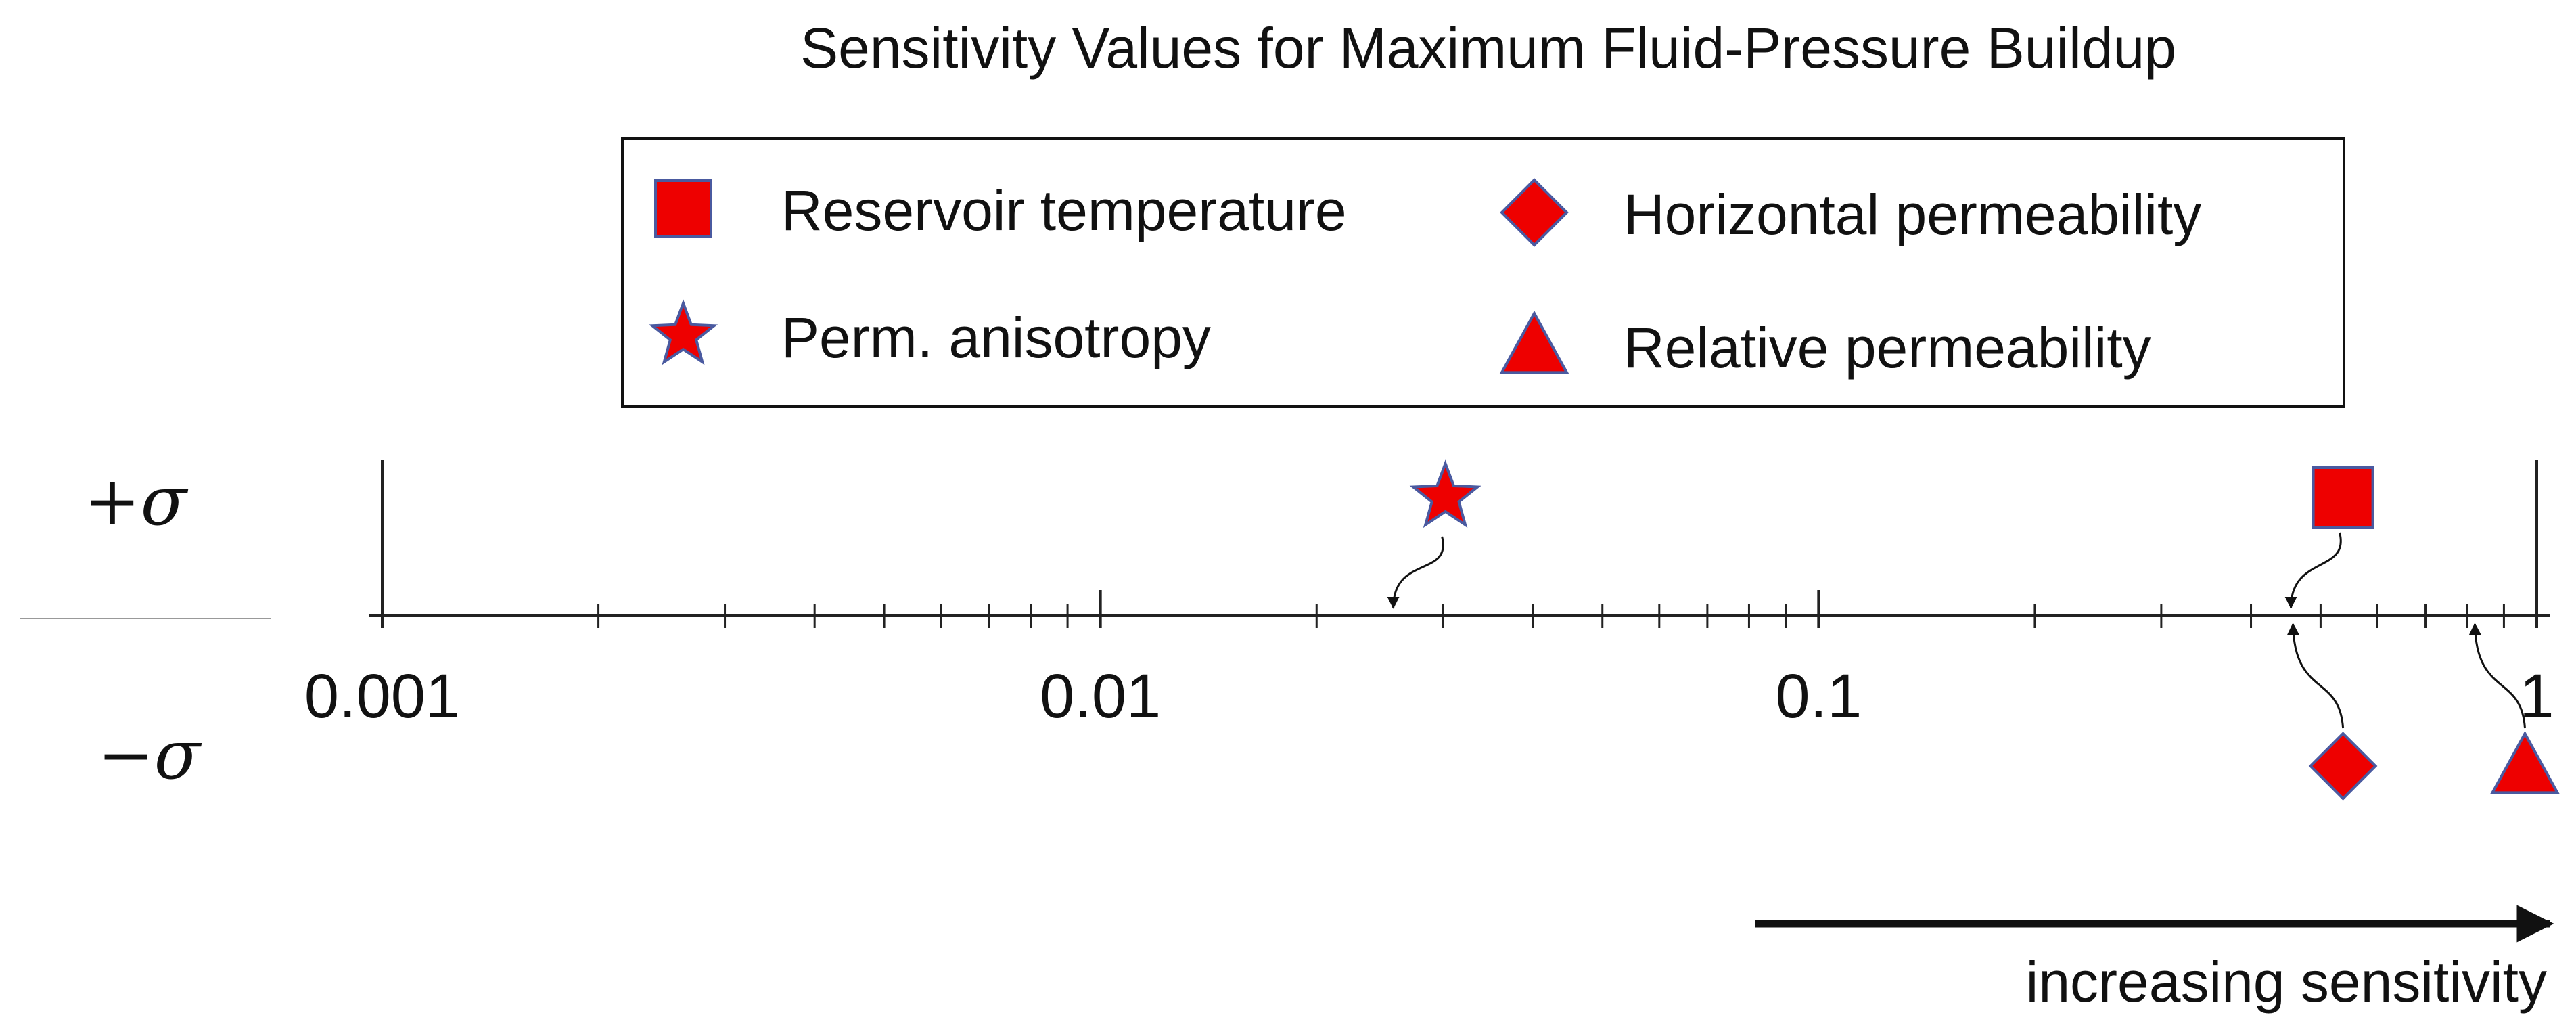 This screenshot has height=1034, width=2576. Describe the element at coordinates (2315, 676) in the screenshot. I see `pointer-arrow-horizontal-permeability` at that location.